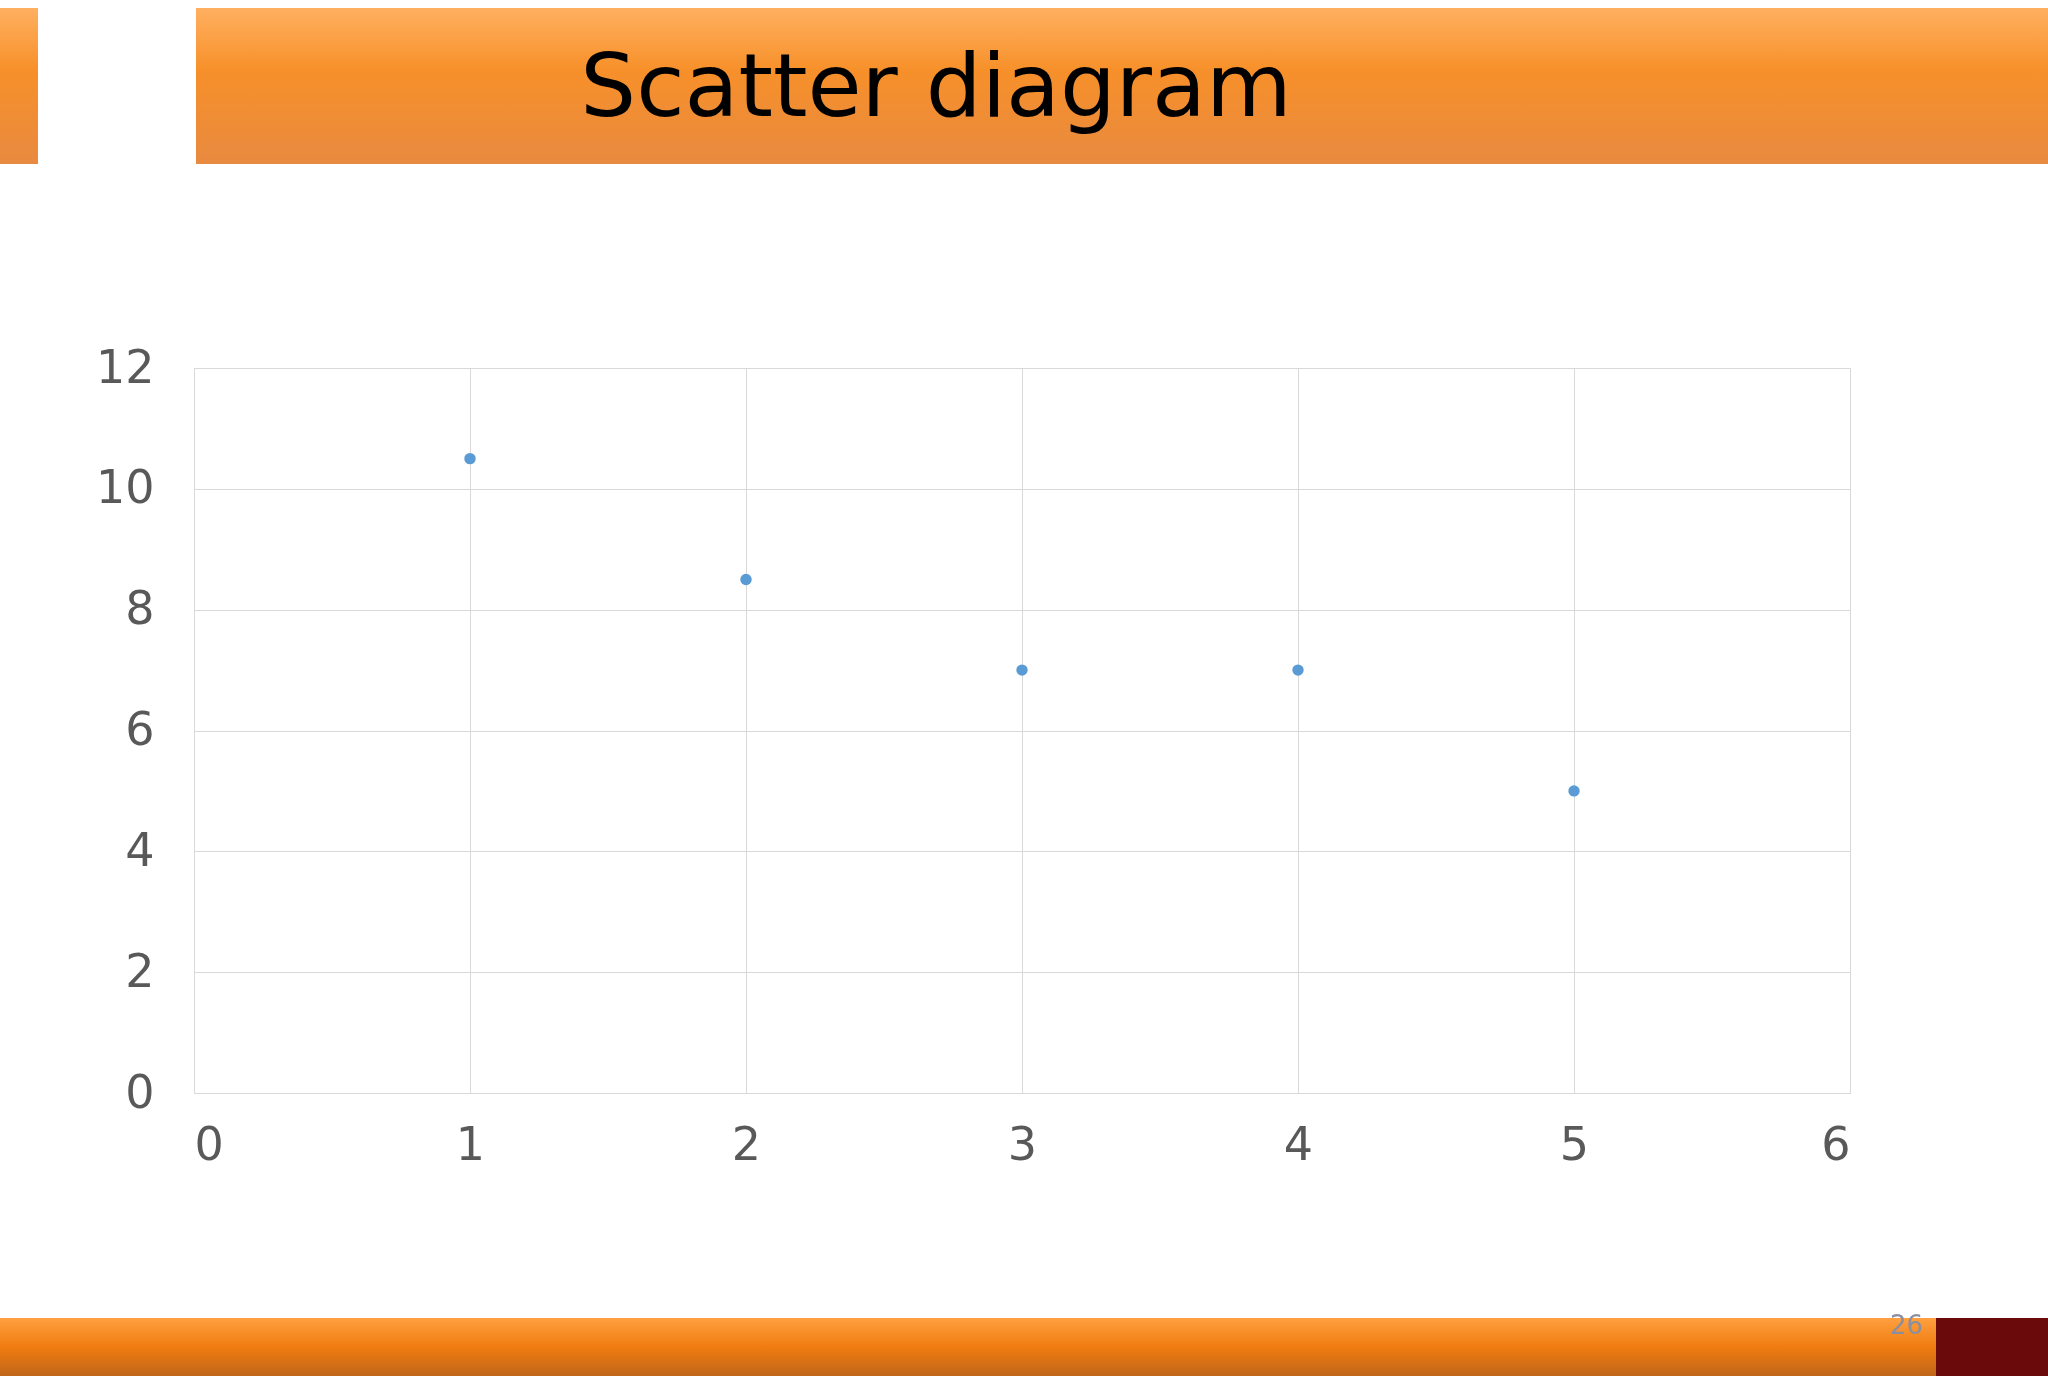 The height and width of the screenshot is (1391, 2048). I want to click on x-tick-label: 4, so click(1298, 1143).